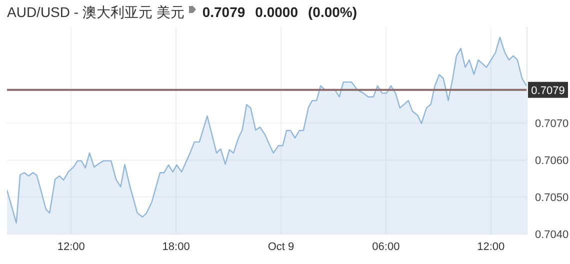 This screenshot has height=264, width=570. What do you see at coordinates (552, 198) in the screenshot?
I see `y-tick-label: 0.7050` at bounding box center [552, 198].